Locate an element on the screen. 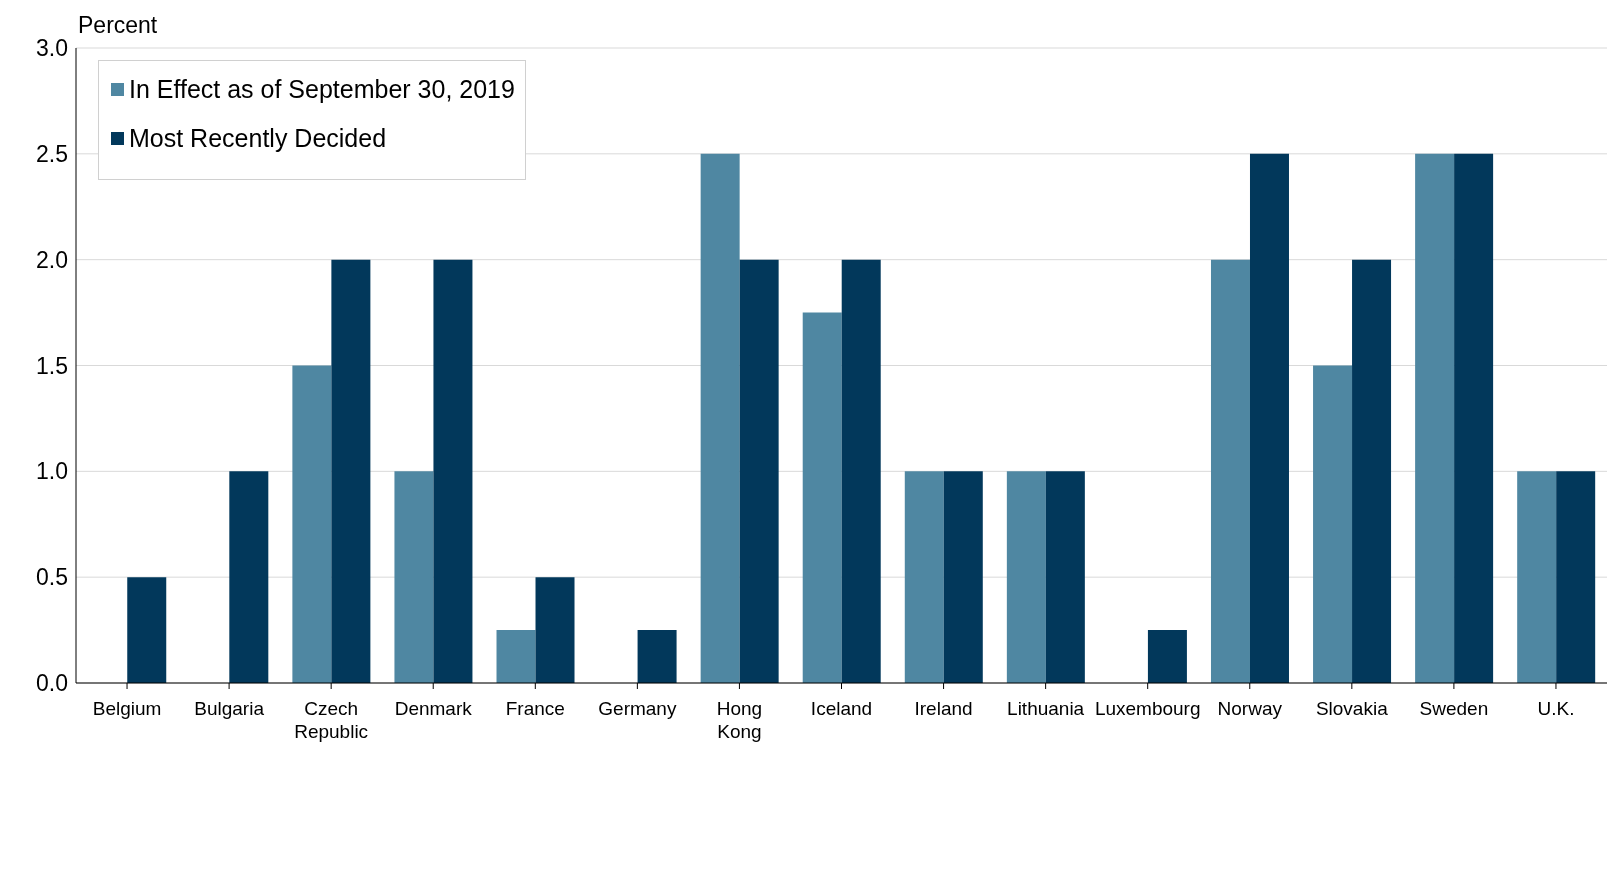 Image resolution: width=1615 pixels, height=871 pixels. y-tick-label: 3.0 is located at coordinates (52, 48).